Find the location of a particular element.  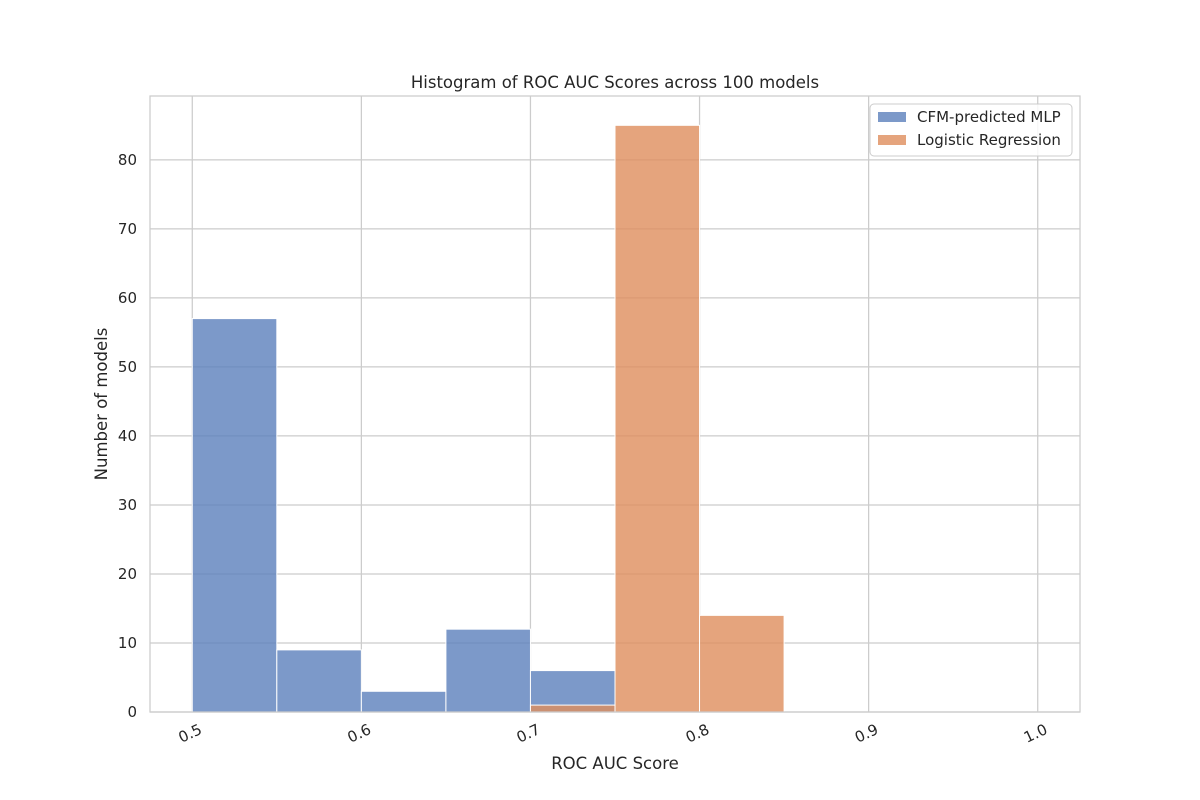

y-tick-label: 80 is located at coordinates (127, 160).